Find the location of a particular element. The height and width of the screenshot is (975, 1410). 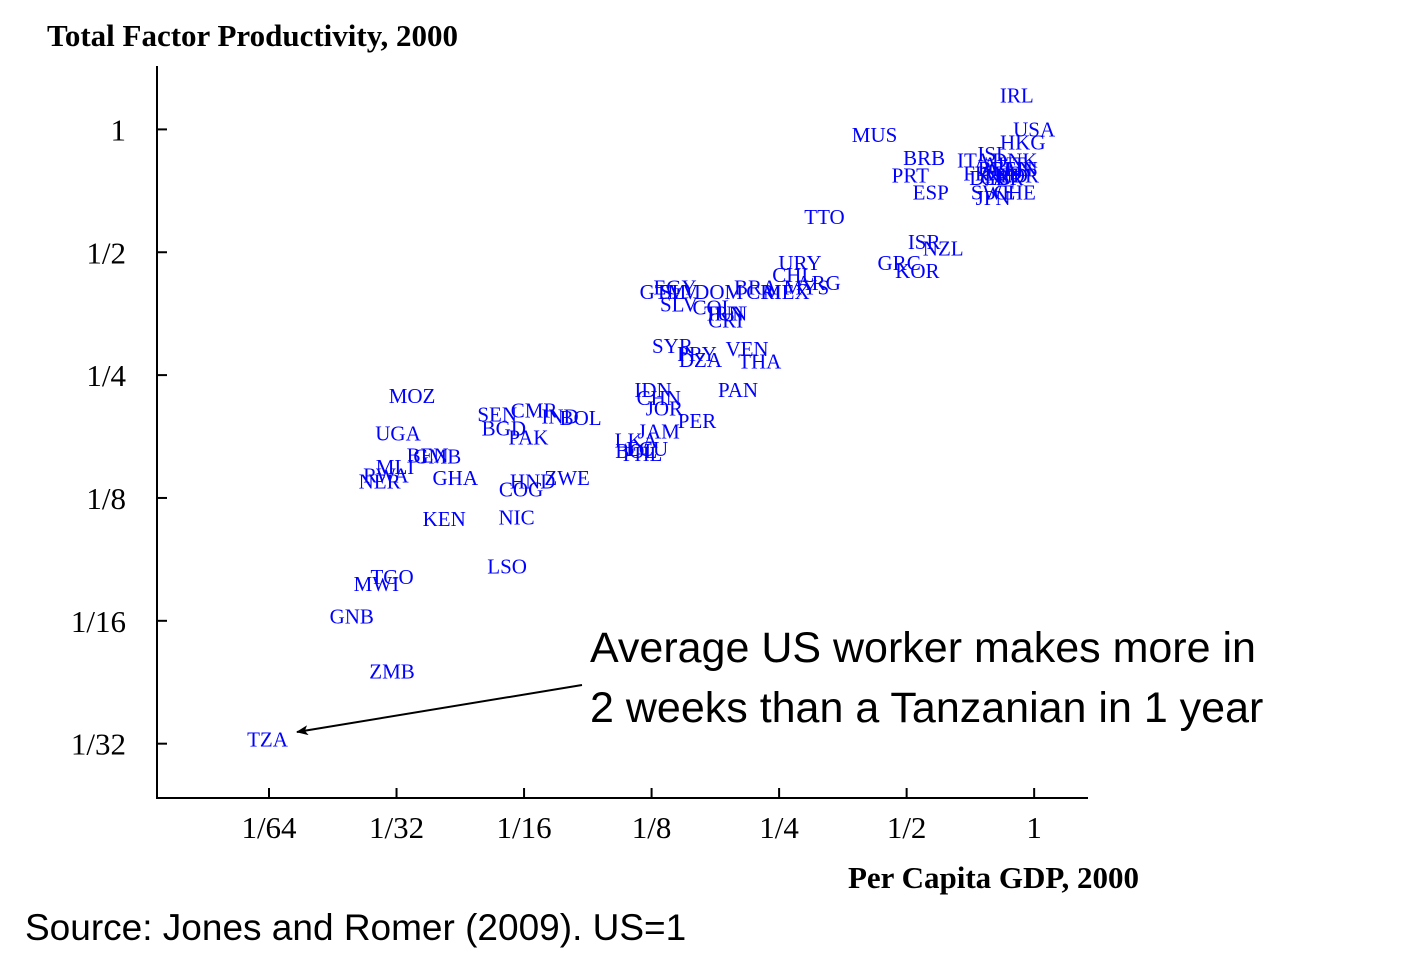

point-ind: IND is located at coordinates (559, 416).